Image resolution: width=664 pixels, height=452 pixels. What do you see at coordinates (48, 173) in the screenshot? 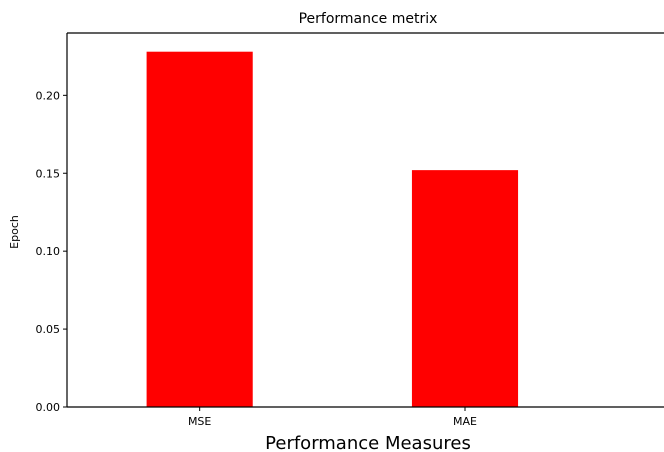
I see `y-tick-label: 0.15` at bounding box center [48, 173].